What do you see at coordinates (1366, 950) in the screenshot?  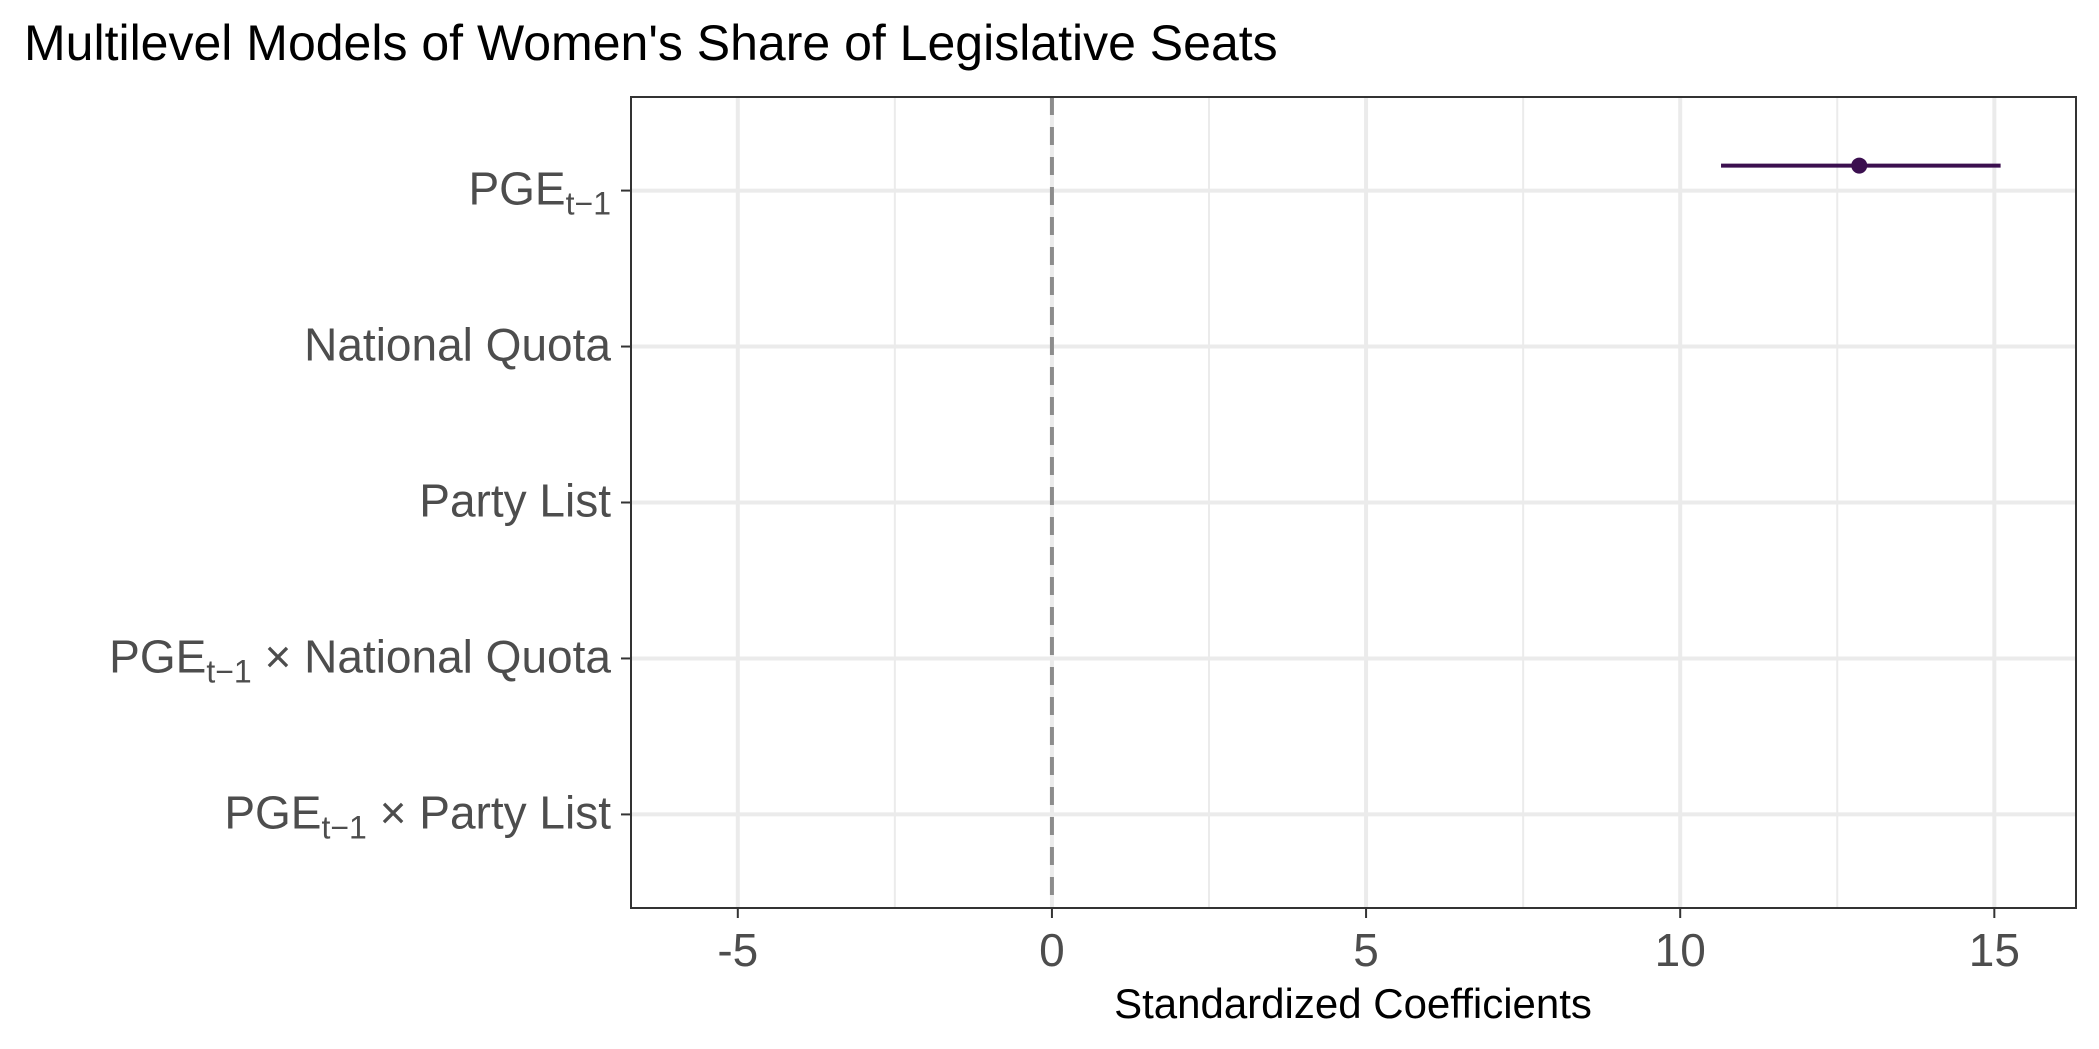 I see `x-tick-label: 5` at bounding box center [1366, 950].